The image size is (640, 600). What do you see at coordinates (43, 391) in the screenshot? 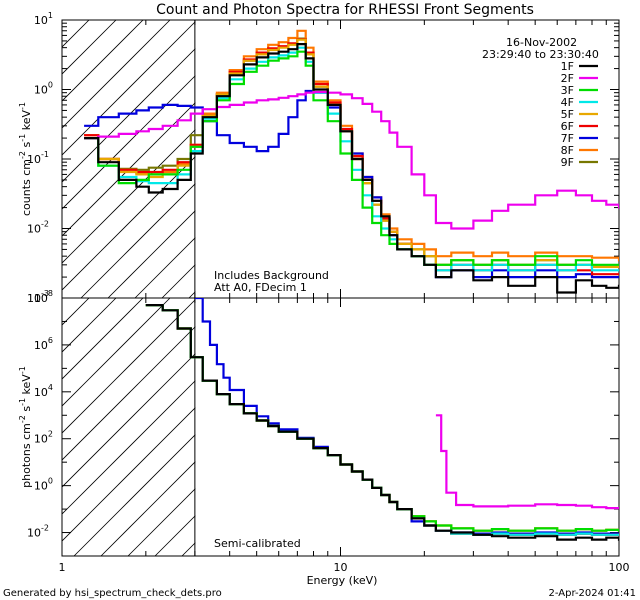
I see `y-tick-label: 10⁴` at bounding box center [43, 391].